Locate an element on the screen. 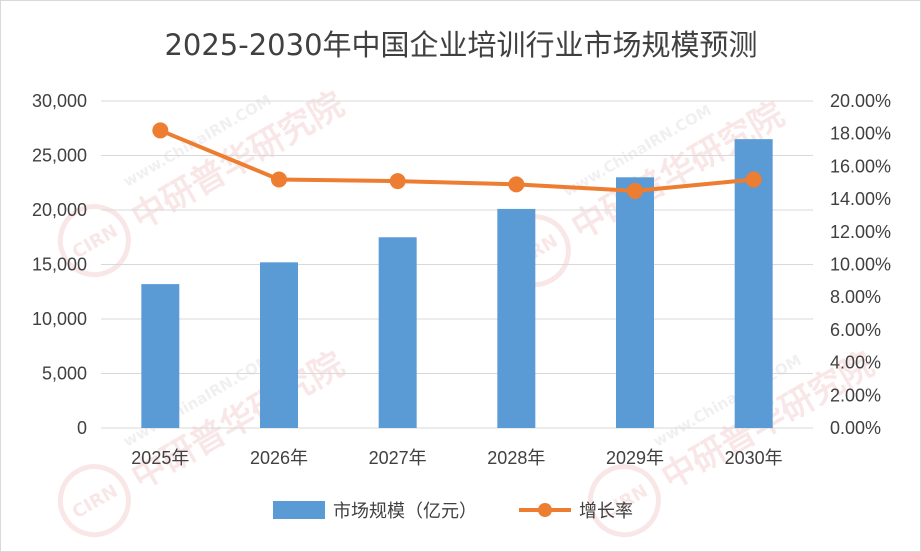 This screenshot has width=921, height=552. legend-line-label: 增长率 is located at coordinates (606, 511).